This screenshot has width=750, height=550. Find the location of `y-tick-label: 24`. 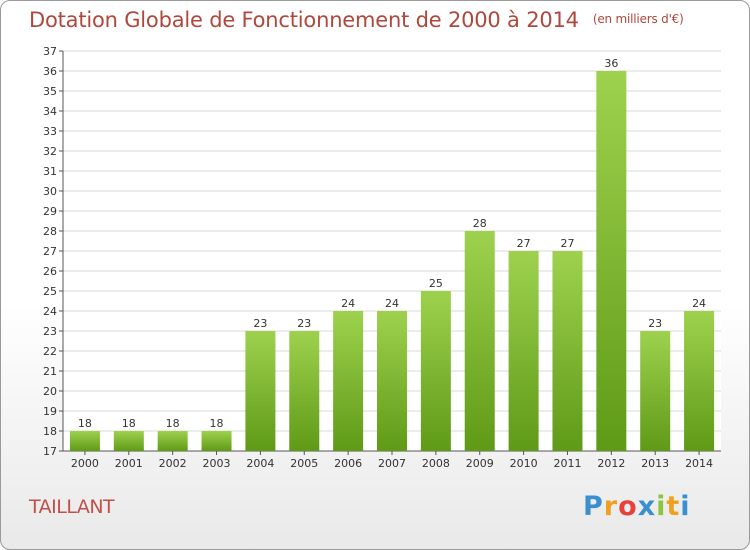

y-tick-label: 24 is located at coordinates (50, 311).